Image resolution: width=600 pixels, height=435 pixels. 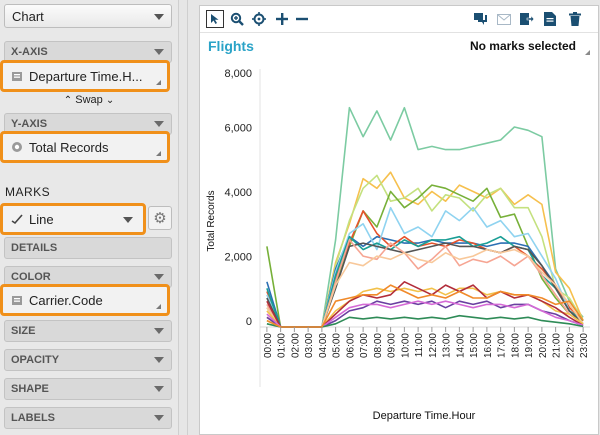 What do you see at coordinates (474, 345) in the screenshot?
I see `x-tick-label: 15:00` at bounding box center [474, 345].